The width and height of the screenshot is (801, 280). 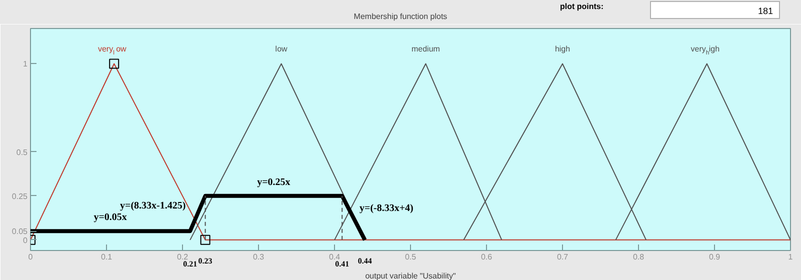 What do you see at coordinates (20, 196) in the screenshot?
I see `y-tick-label: 0.25` at bounding box center [20, 196].